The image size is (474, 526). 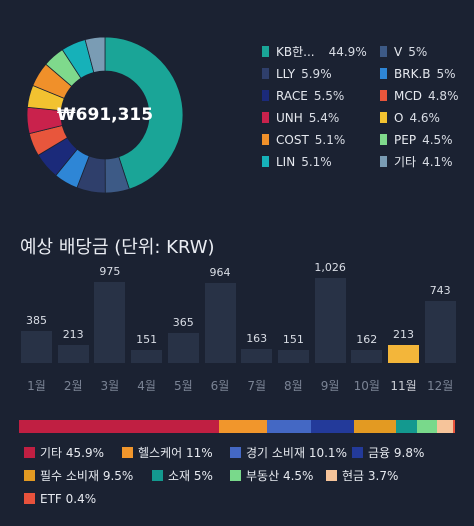 What do you see at coordinates (162, 453) in the screenshot?
I see `sector-name: 헬스케어` at bounding box center [162, 453].